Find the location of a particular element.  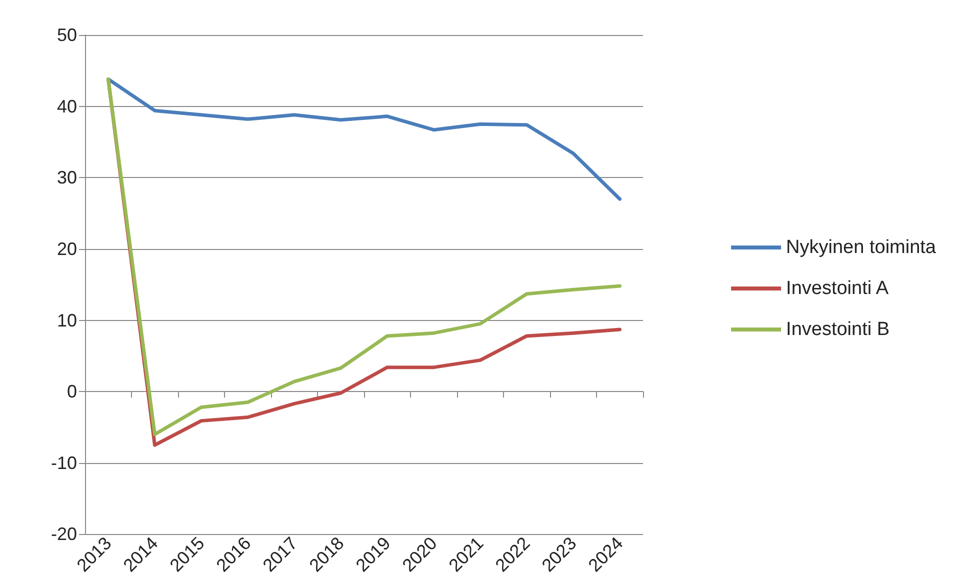

y-tick-label: 50 is located at coordinates (66, 35).